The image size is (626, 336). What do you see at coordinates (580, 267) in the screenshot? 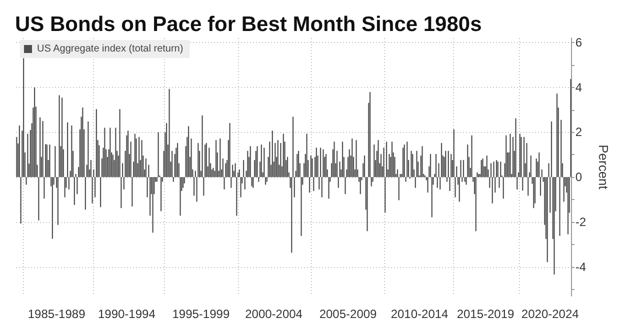
I see `y-tick-label: -4` at bounding box center [580, 267].